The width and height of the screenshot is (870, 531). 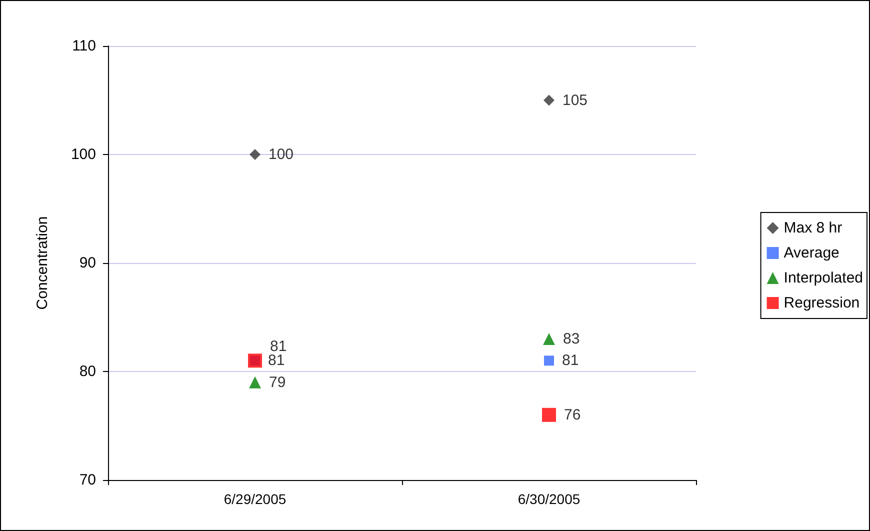 What do you see at coordinates (87, 263) in the screenshot?
I see `y-tick-label: 90` at bounding box center [87, 263].